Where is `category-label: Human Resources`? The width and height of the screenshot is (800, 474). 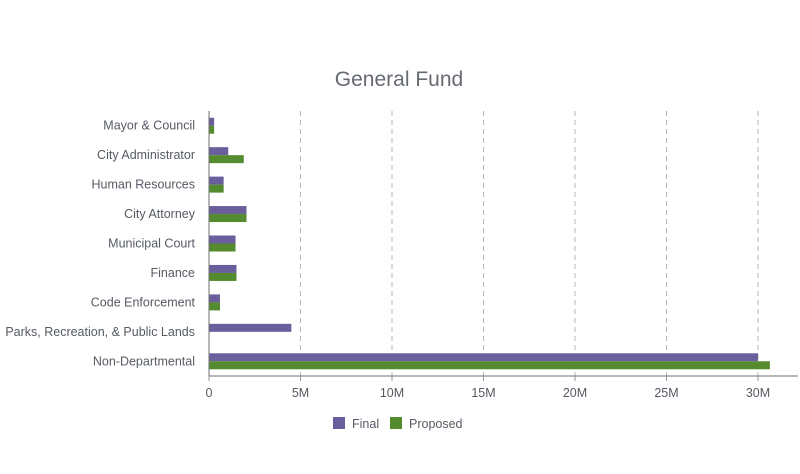
category-label: Human Resources is located at coordinates (143, 185).